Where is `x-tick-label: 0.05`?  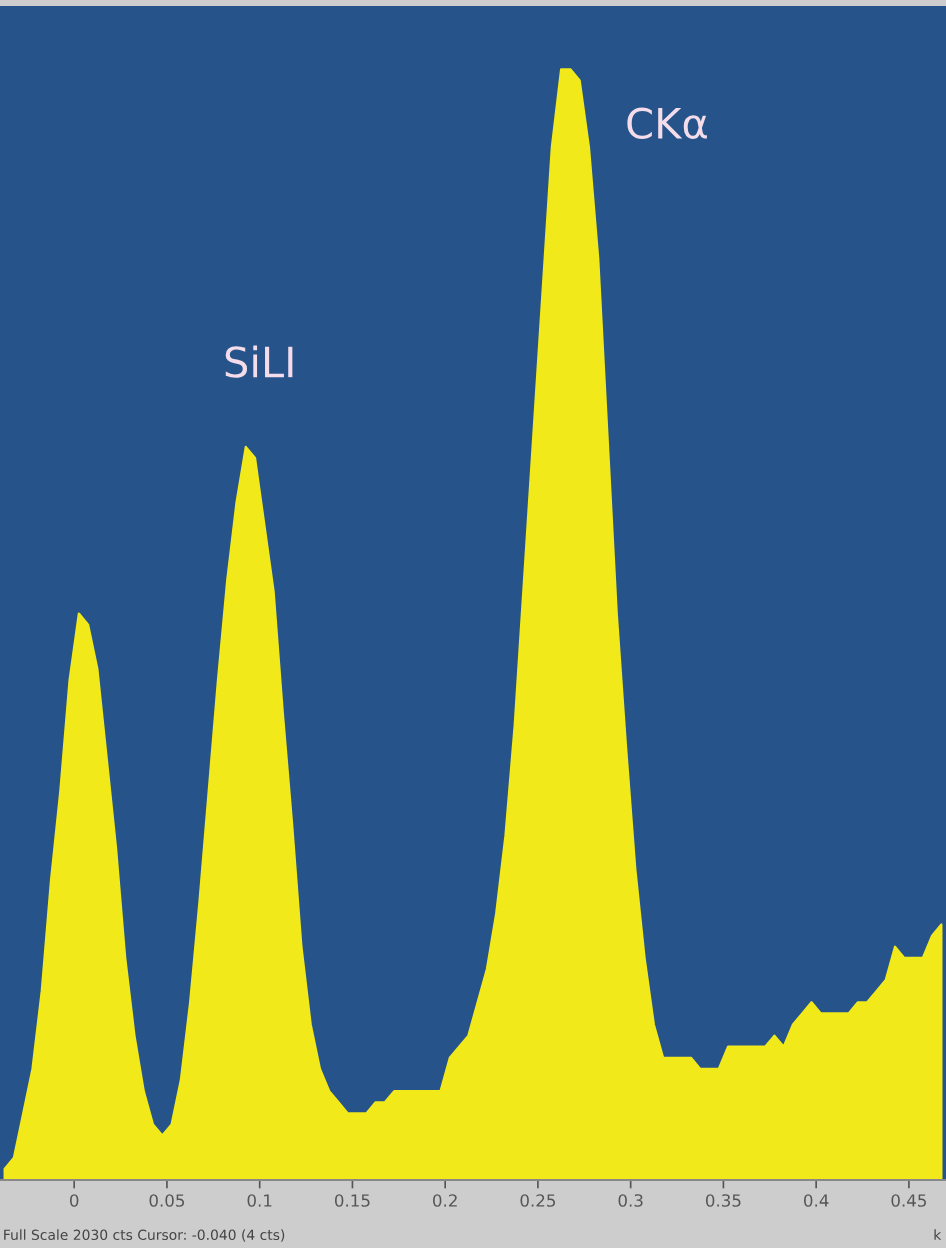
x-tick-label: 0.05 is located at coordinates (167, 1200).